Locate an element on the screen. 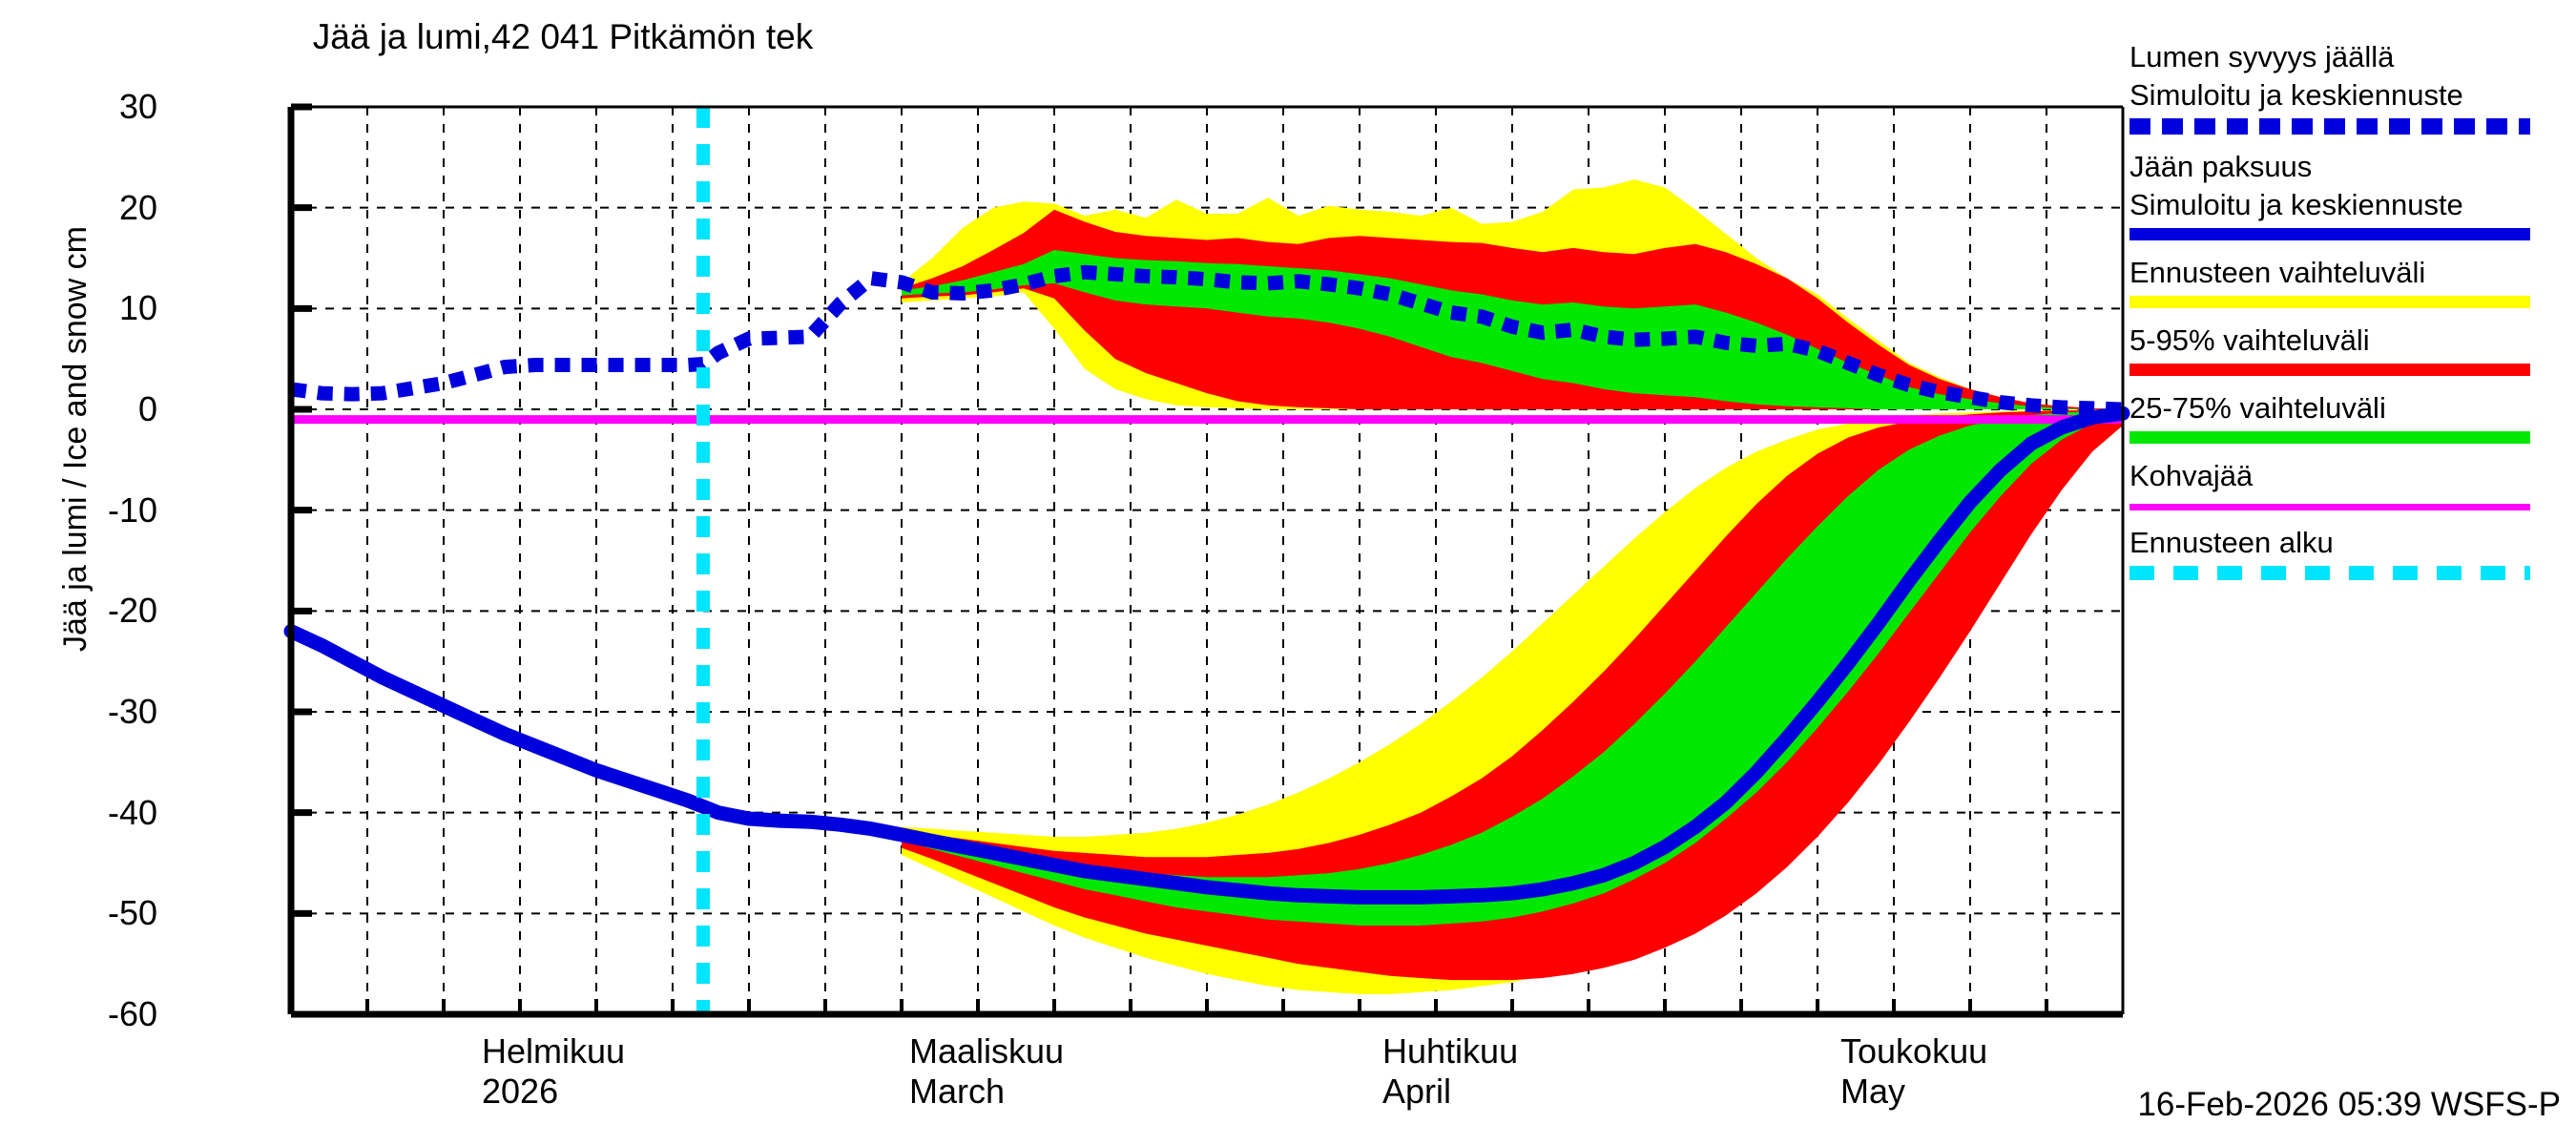 The width and height of the screenshot is (2576, 1145). x-axis-month-label: Helmikuu 2026 is located at coordinates (553, 1071).